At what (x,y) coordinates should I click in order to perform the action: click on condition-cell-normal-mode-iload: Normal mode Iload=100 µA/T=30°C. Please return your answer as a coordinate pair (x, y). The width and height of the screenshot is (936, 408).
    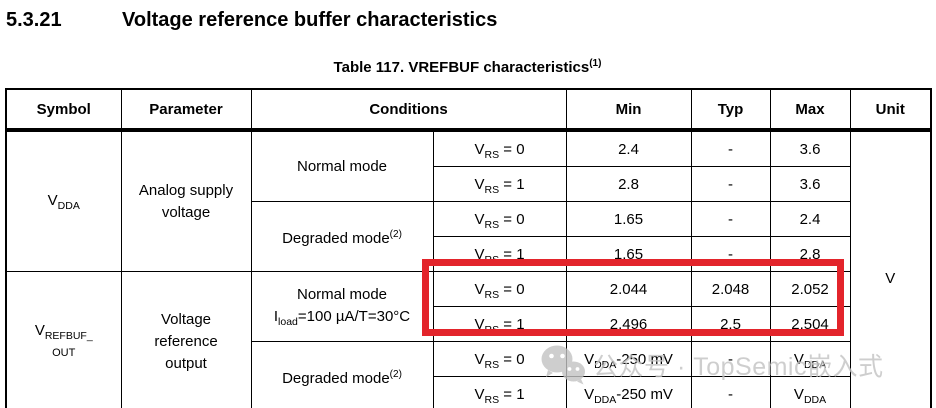
    Looking at the image, I should click on (342, 306).